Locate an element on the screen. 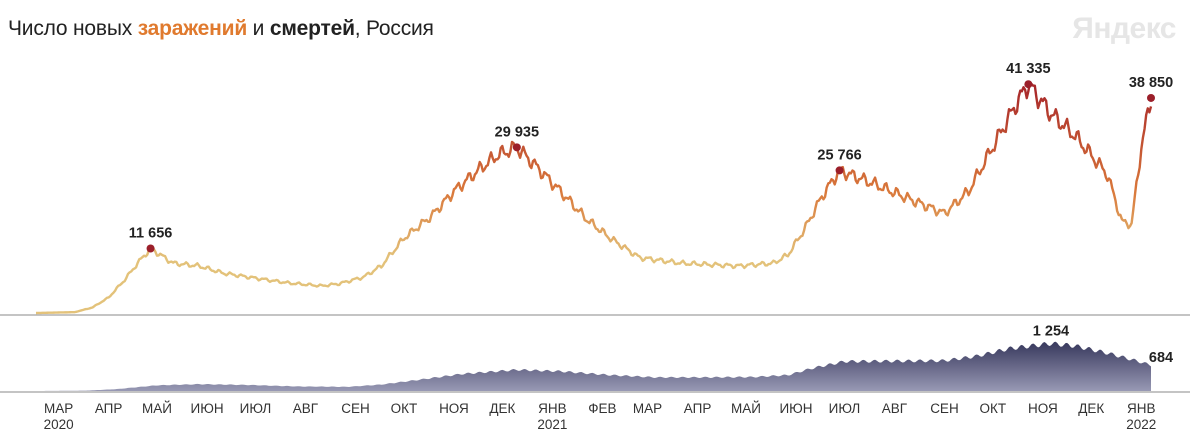 The image size is (1190, 445). infections-peak-label: 29 935 is located at coordinates (517, 132).